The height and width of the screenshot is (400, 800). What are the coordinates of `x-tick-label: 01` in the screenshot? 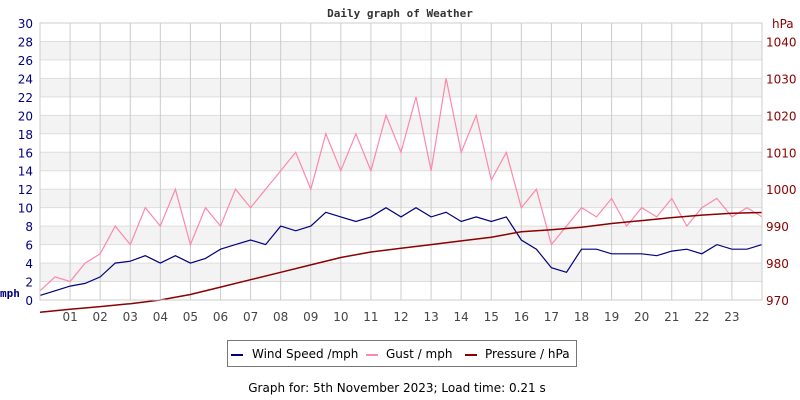 It's located at (69, 317).